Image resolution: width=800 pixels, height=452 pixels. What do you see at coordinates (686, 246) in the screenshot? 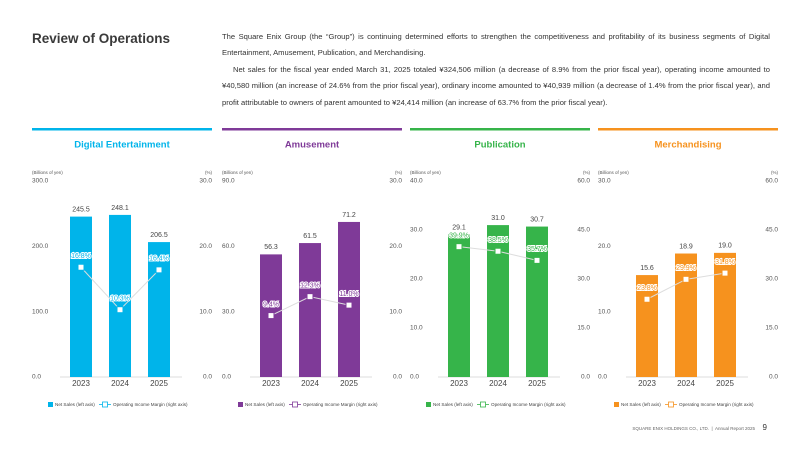
I see `bar-value-label: 18.9` at bounding box center [686, 246].